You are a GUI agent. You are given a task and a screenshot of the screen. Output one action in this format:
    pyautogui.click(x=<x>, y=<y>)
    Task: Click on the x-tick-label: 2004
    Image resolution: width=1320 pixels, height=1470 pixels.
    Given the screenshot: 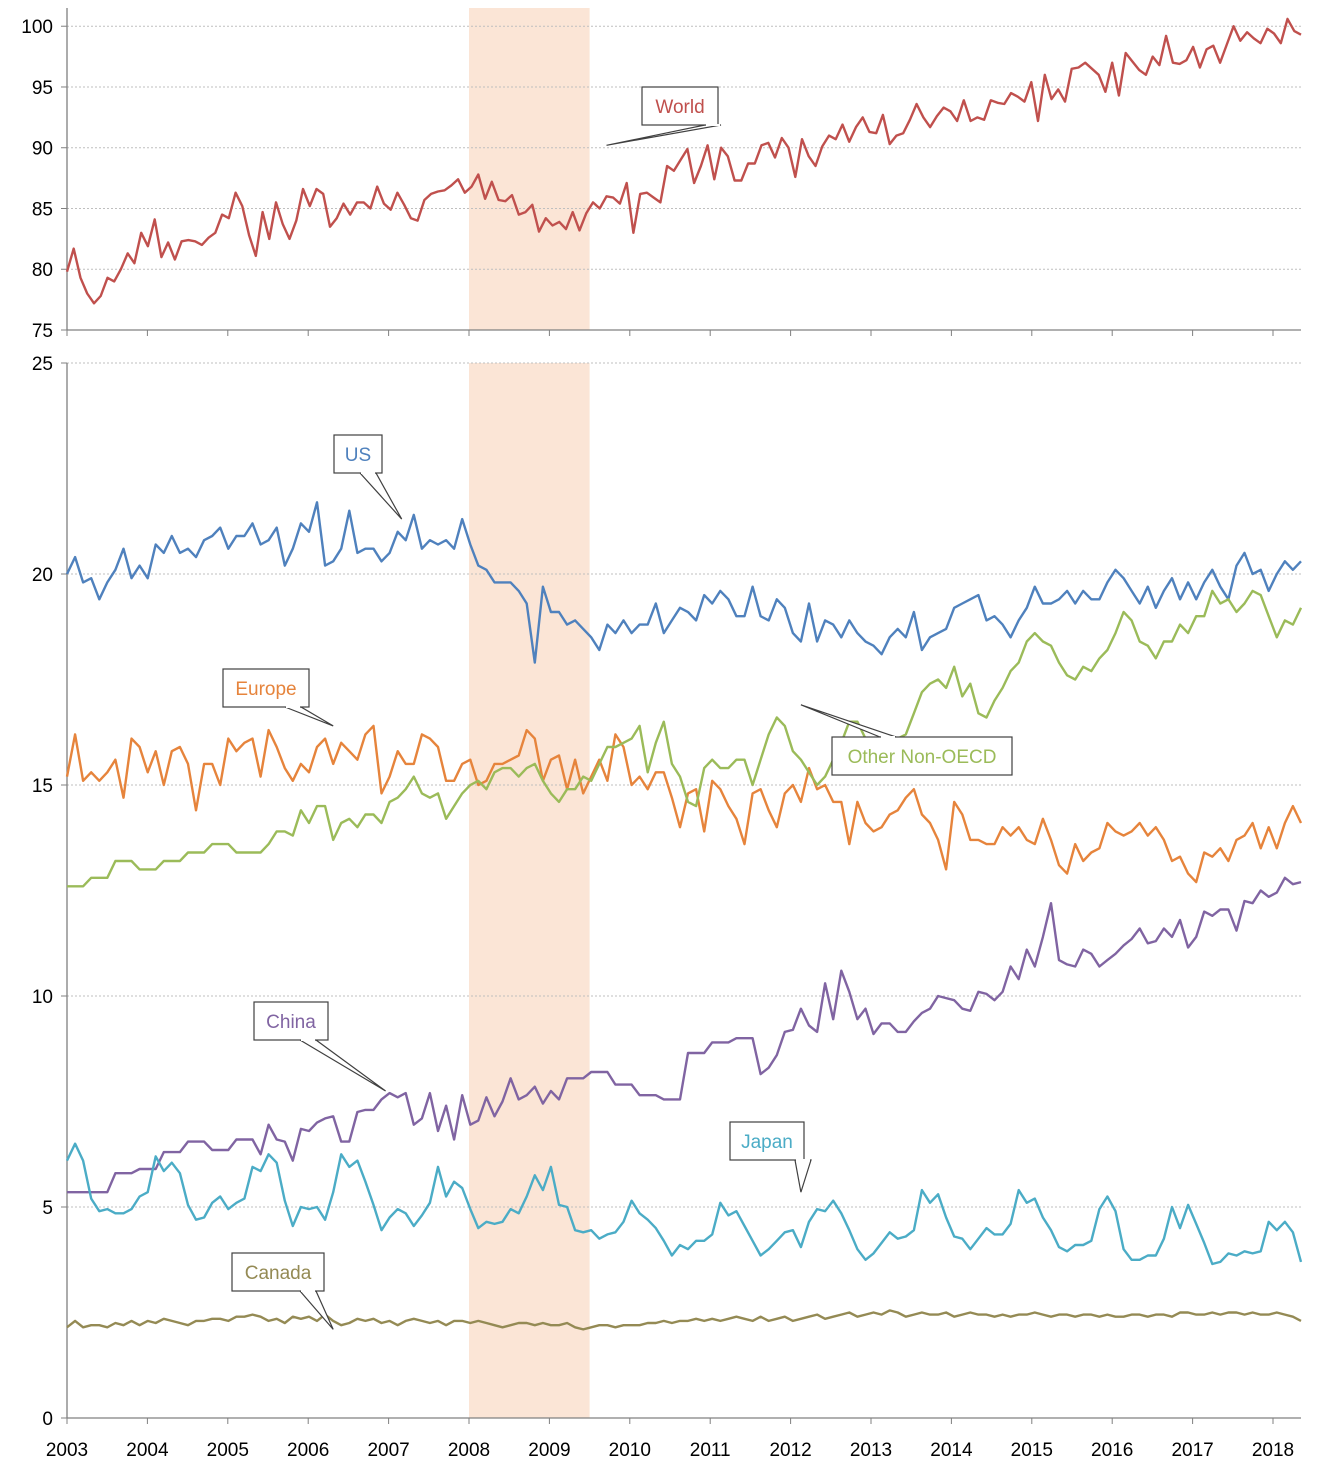 What is the action you would take?
    pyautogui.click(x=147, y=1450)
    